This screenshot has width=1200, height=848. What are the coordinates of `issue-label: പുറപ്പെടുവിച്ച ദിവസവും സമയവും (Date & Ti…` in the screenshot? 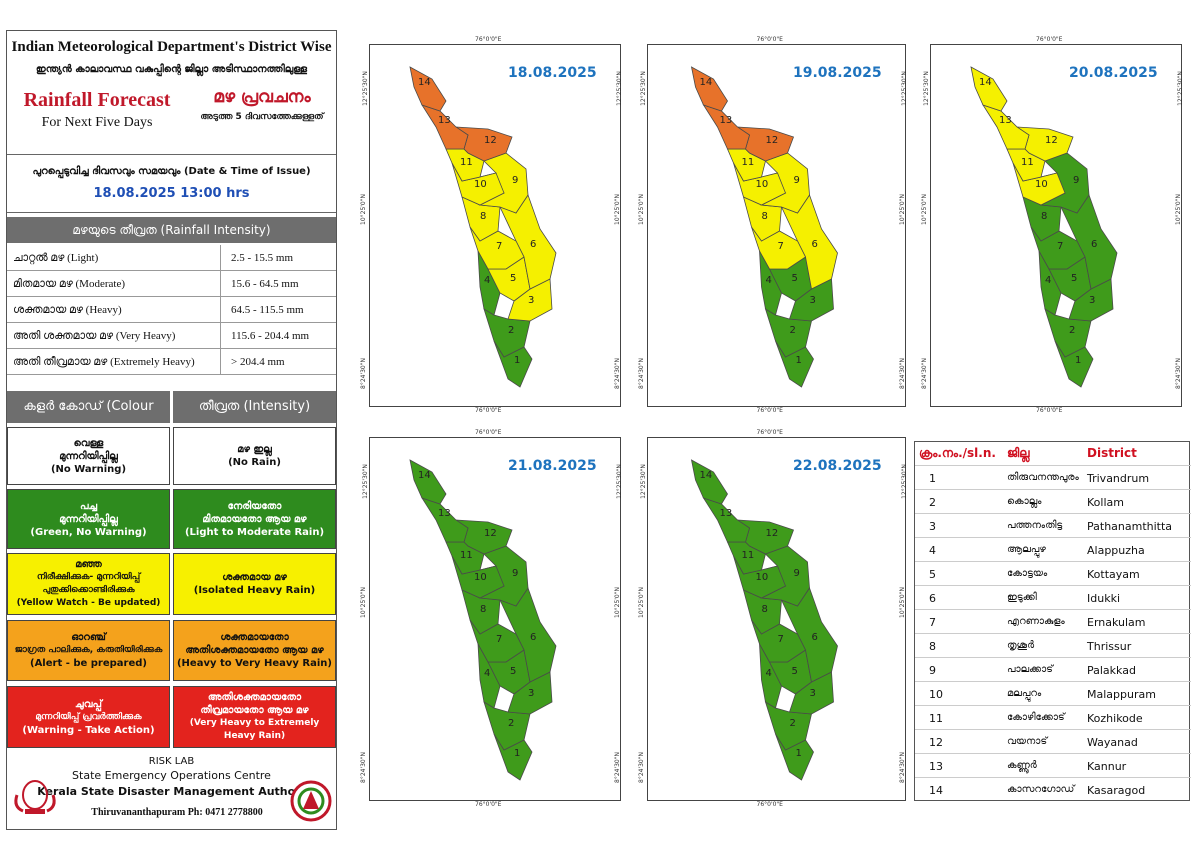 It's located at (171, 171).